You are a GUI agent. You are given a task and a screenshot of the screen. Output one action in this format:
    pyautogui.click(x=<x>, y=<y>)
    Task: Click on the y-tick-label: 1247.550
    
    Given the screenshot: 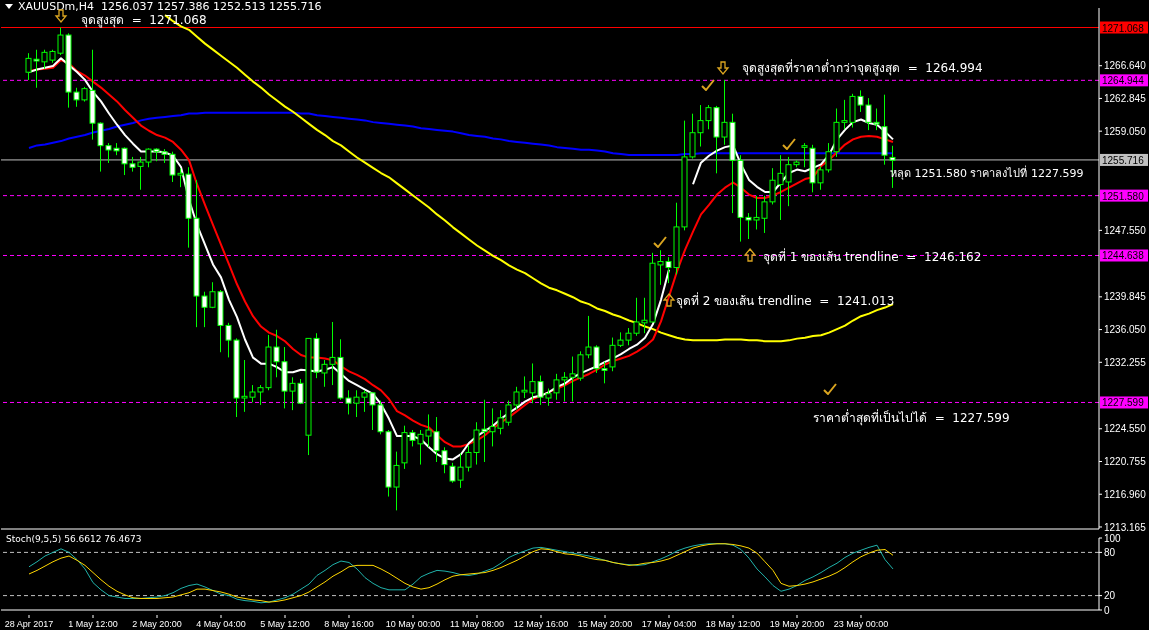 What is the action you would take?
    pyautogui.click(x=1125, y=230)
    